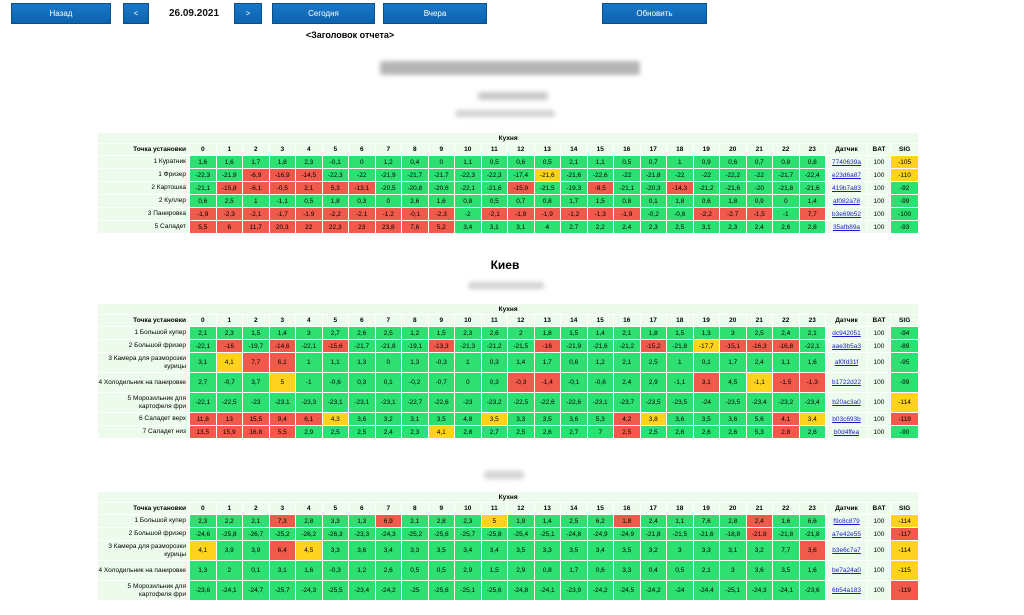 This screenshot has width=1024, height=615. I want to click on sensor-link: af0fd31f, so click(846, 362).